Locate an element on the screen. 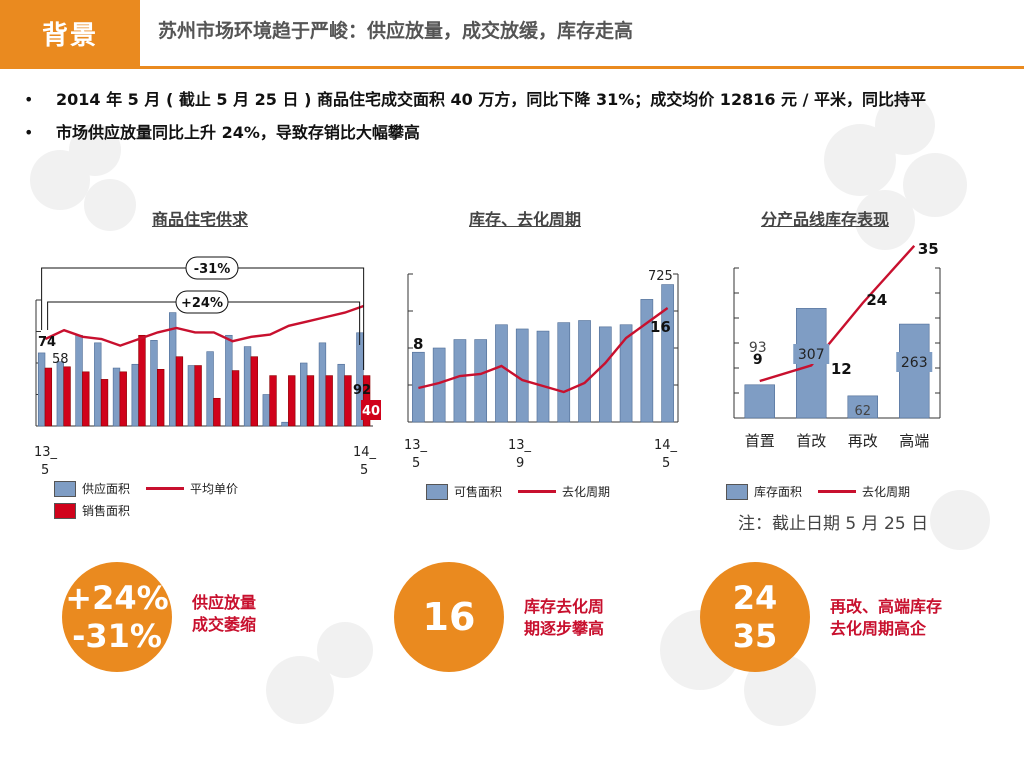  data-label-box is located at coordinates (371, 410).